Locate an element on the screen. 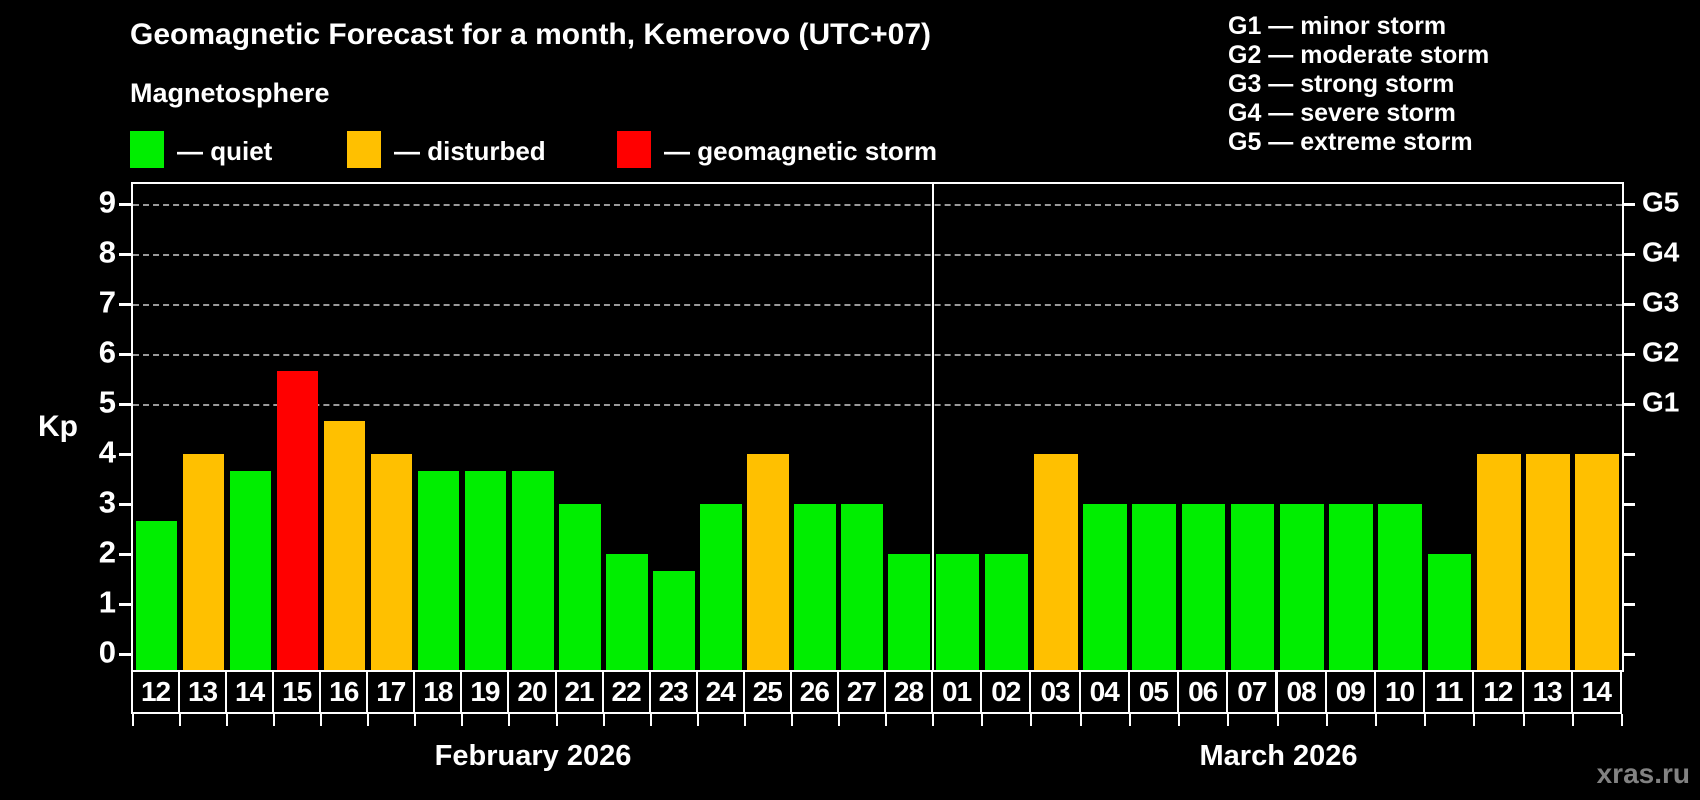 Image resolution: width=1700 pixels, height=800 pixels. day-cell-mar-05: 05 is located at coordinates (1153, 692).